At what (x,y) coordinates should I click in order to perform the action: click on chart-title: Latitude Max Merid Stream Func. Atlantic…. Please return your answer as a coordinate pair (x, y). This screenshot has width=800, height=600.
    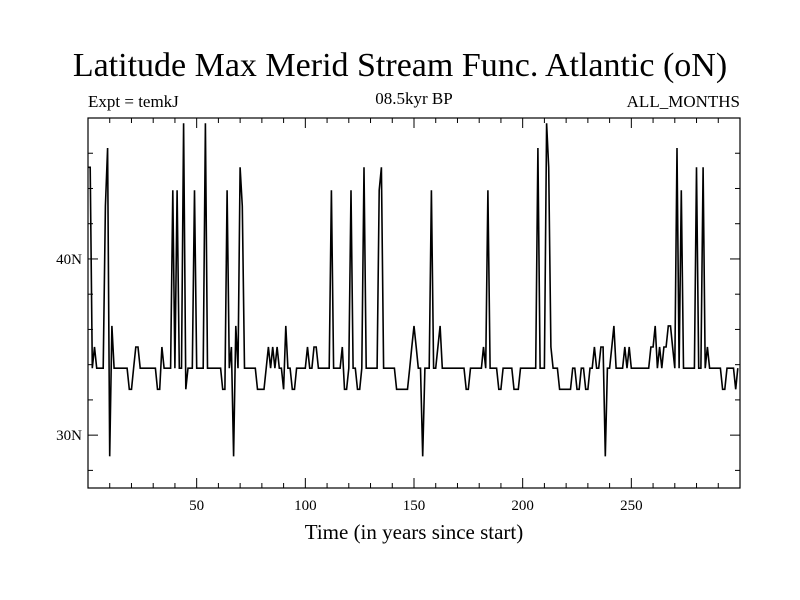
    Looking at the image, I should click on (400, 65).